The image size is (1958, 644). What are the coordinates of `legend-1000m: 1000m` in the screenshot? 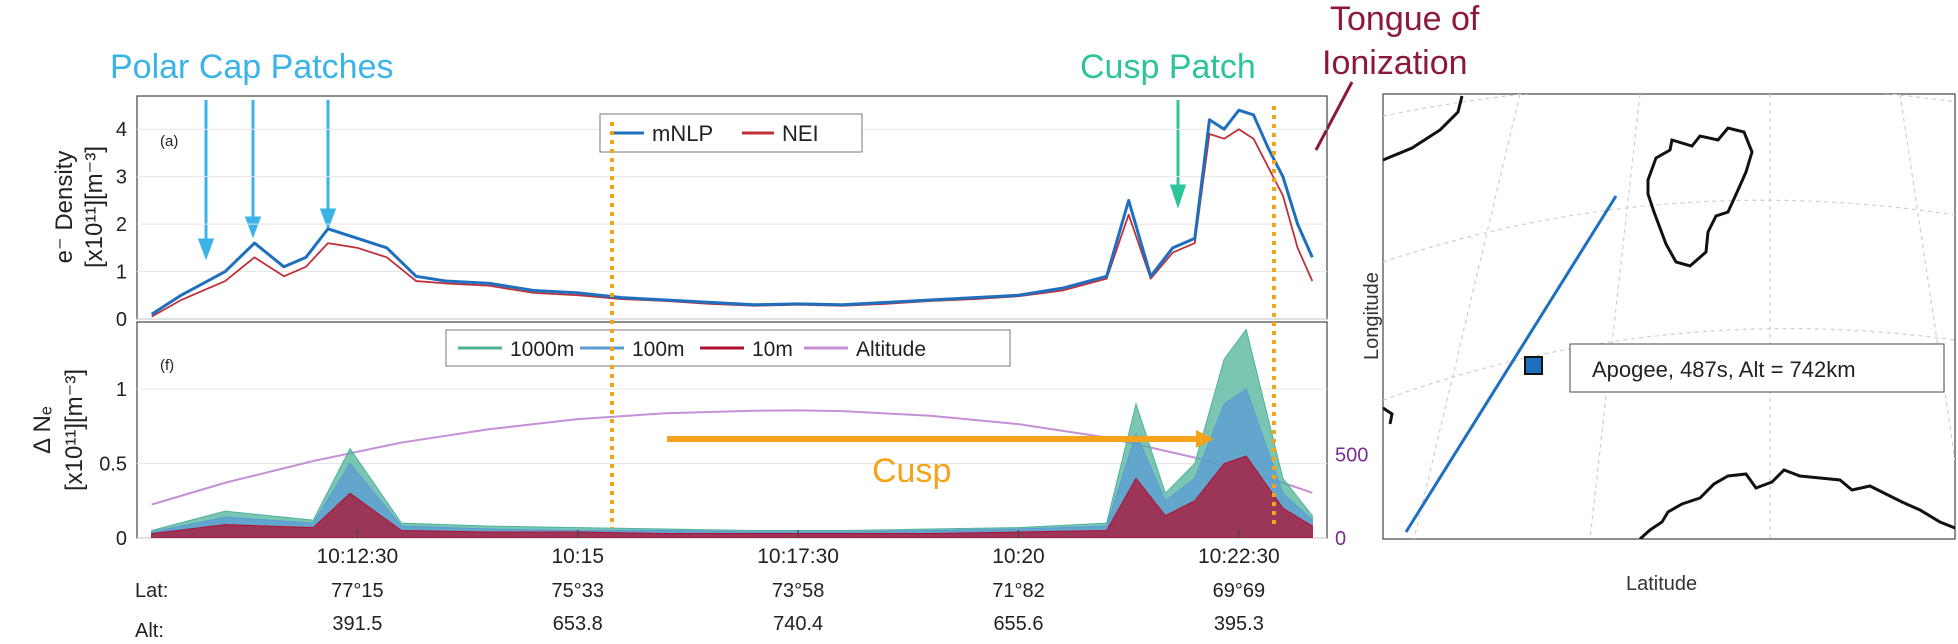 It's located at (542, 349).